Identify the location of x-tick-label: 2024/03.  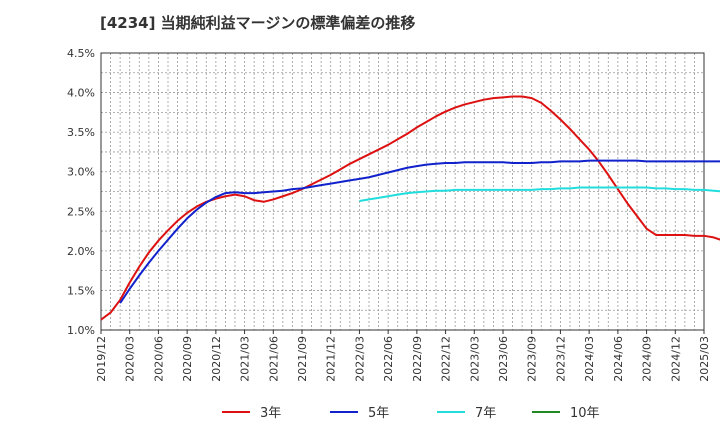
(589, 359).